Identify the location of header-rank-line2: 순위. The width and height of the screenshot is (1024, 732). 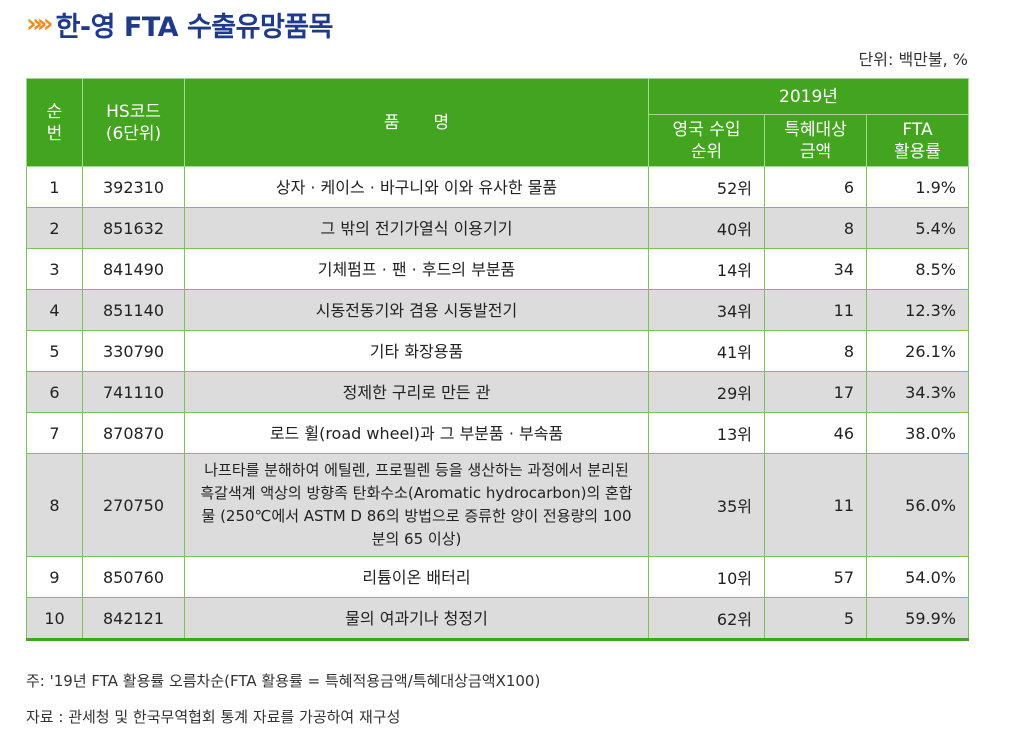
(706, 151).